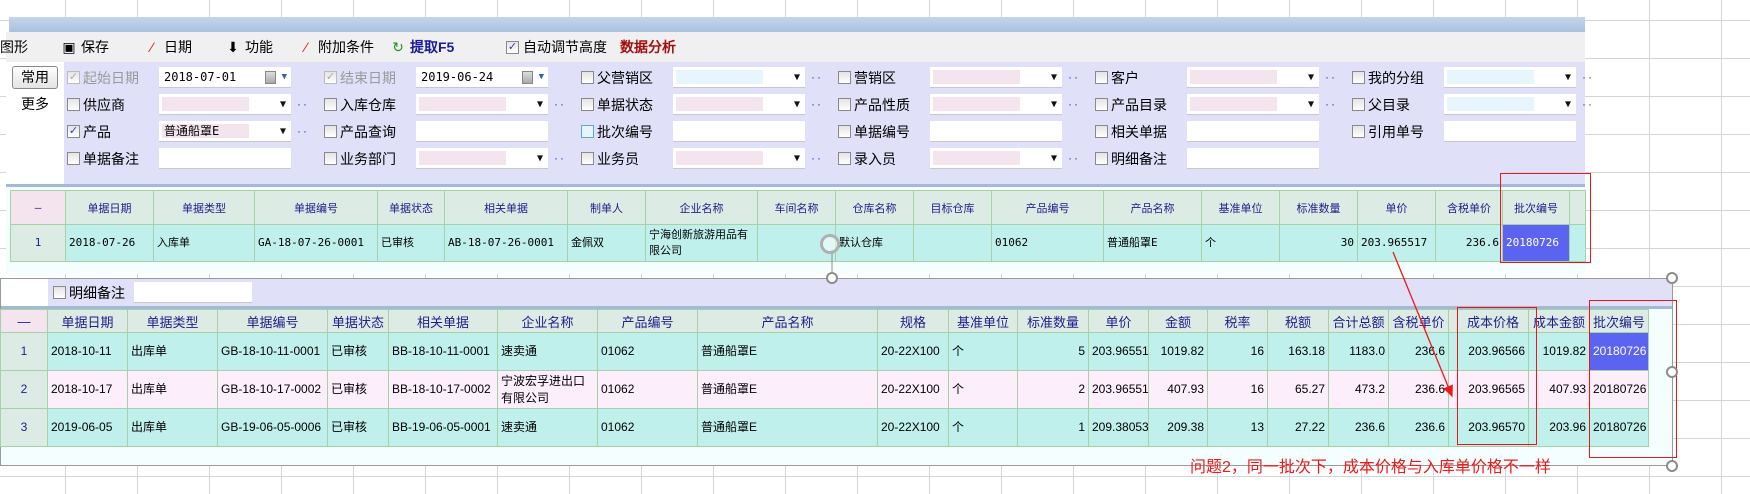 The height and width of the screenshot is (494, 1750). Describe the element at coordinates (103, 77) in the screenshot. I see `filter-checkbox: ✓ 起始日期` at that location.